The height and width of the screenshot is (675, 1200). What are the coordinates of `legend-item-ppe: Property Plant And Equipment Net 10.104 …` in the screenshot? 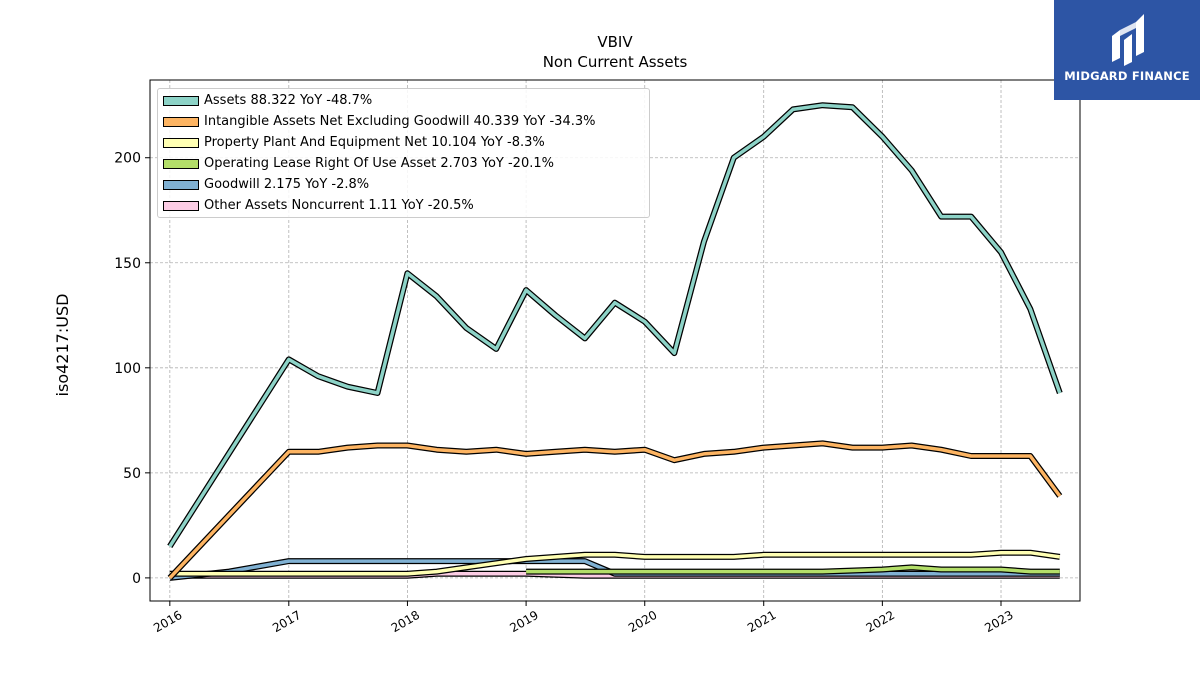 It's located at (403, 143).